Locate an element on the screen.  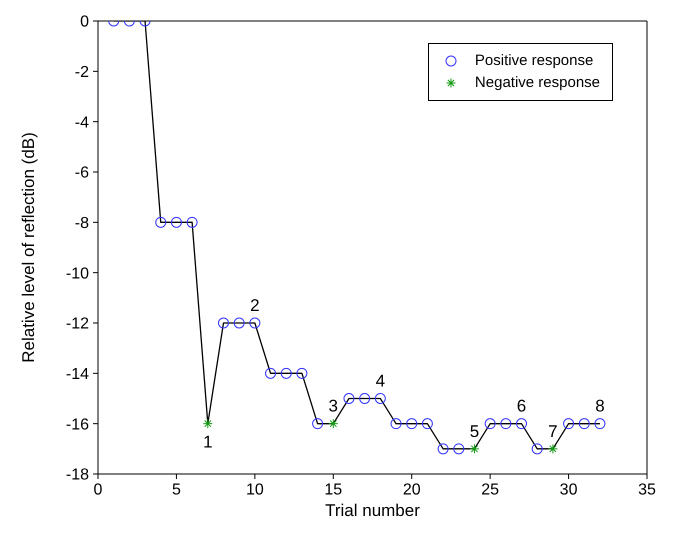
x-axis-title: Trial number is located at coordinates (372, 510).